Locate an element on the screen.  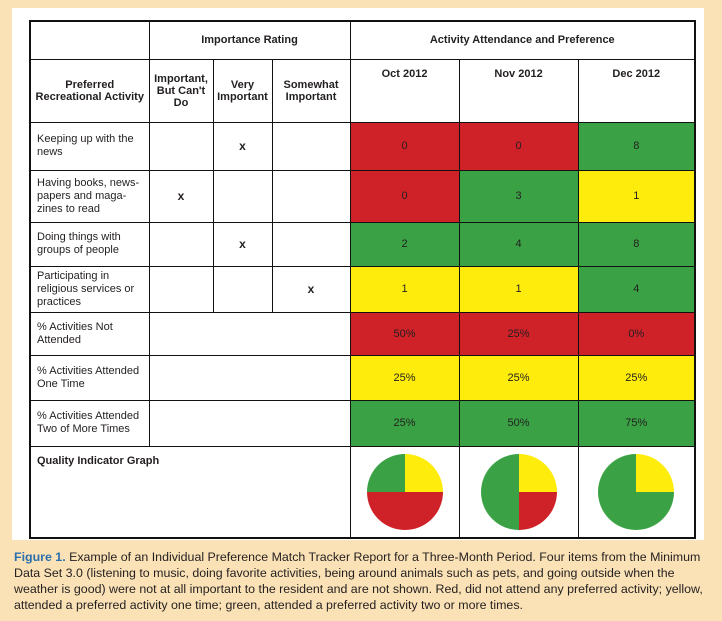
pie-chart-nov is located at coordinates (518, 491).